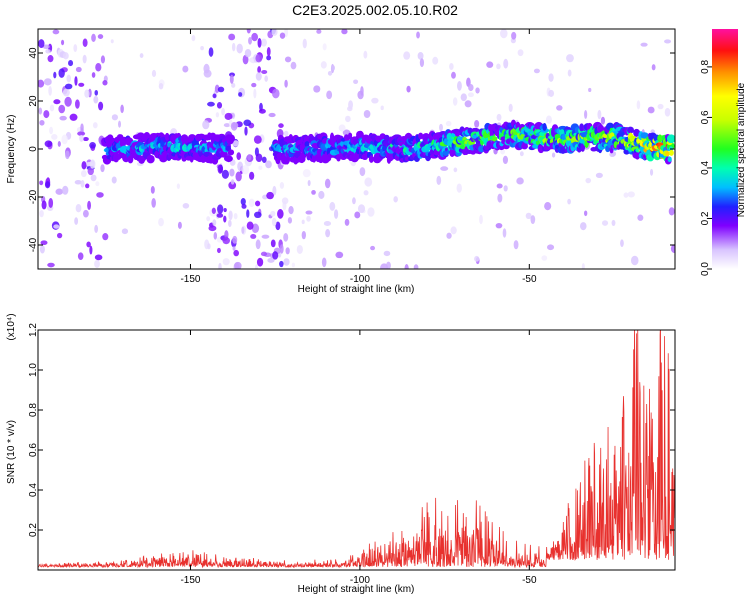  What do you see at coordinates (356, 589) in the screenshot?
I see `snr-x-label: Height of straight line (km)` at bounding box center [356, 589].